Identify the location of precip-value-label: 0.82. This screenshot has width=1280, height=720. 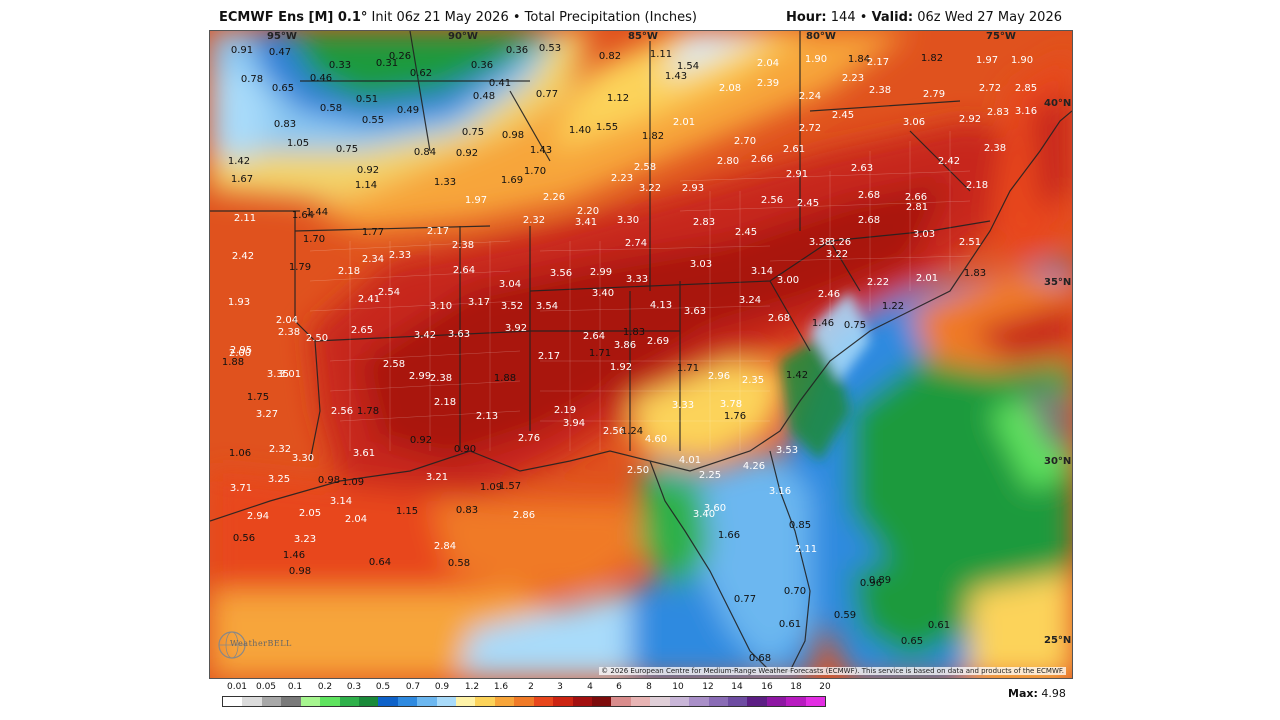
(610, 56).